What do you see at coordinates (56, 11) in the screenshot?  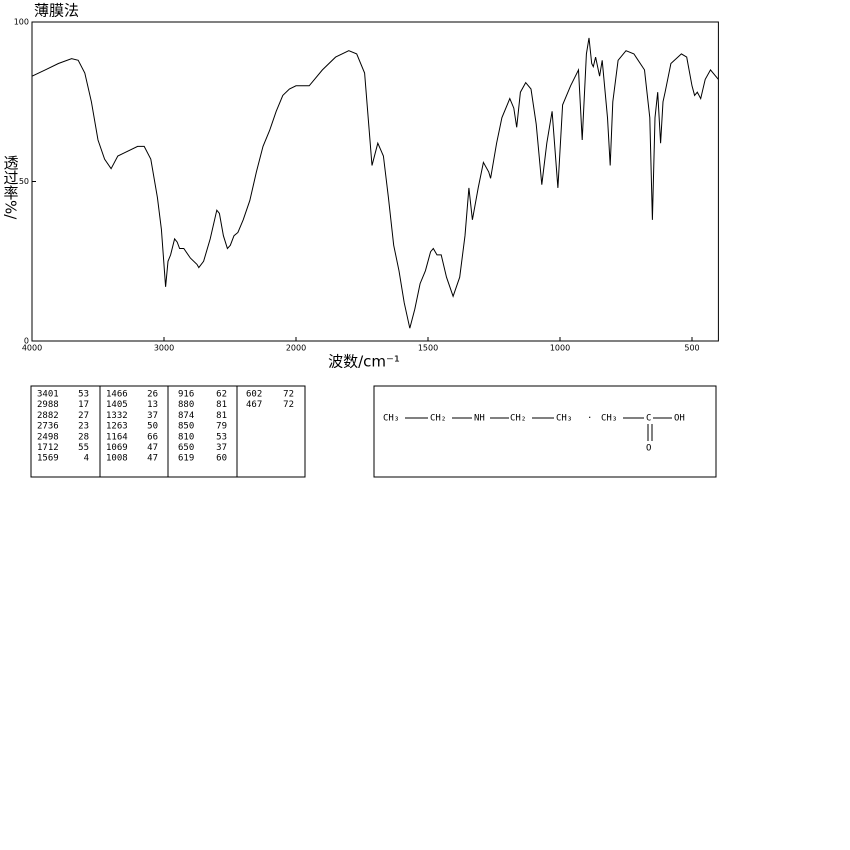 I see `chart-title: 薄膜法` at bounding box center [56, 11].